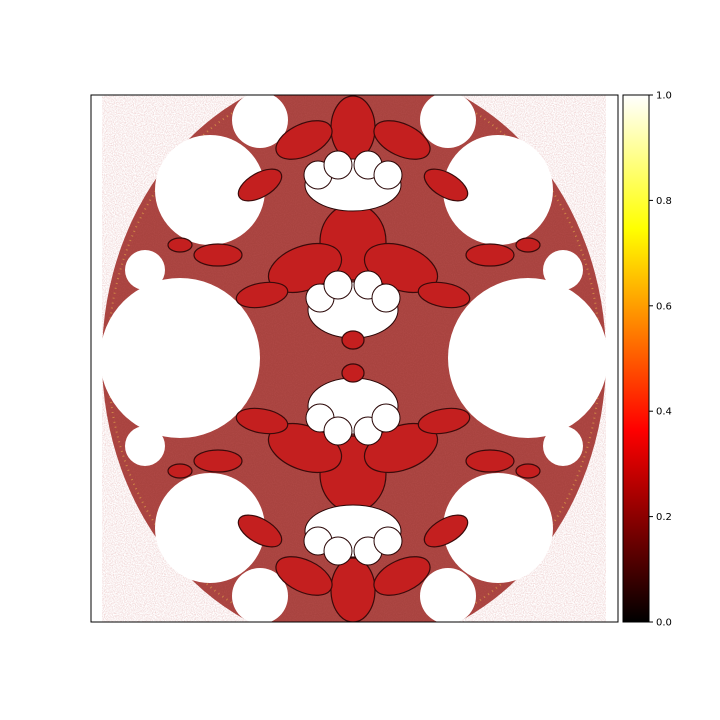  I want to click on colorbar-tick-label: 0.2, so click(664, 517).